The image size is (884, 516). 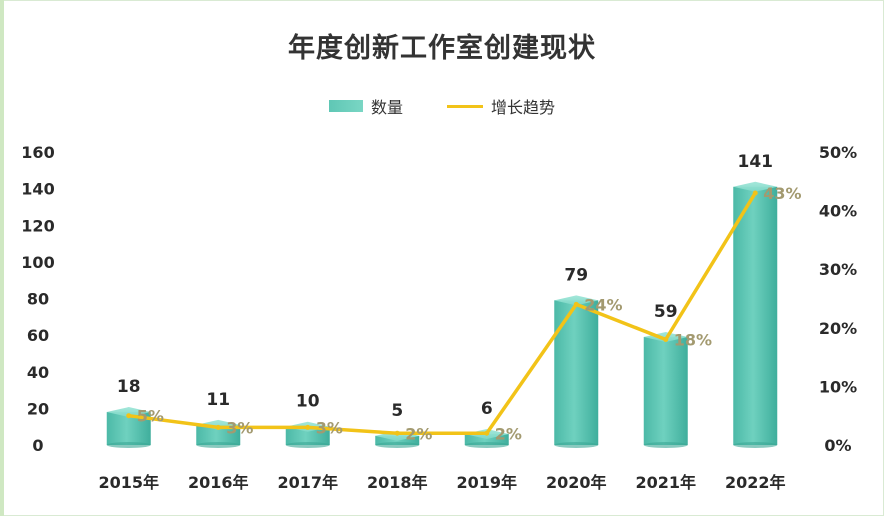 What do you see at coordinates (487, 409) in the screenshot?
I see `bar-value-label: 6` at bounding box center [487, 409].